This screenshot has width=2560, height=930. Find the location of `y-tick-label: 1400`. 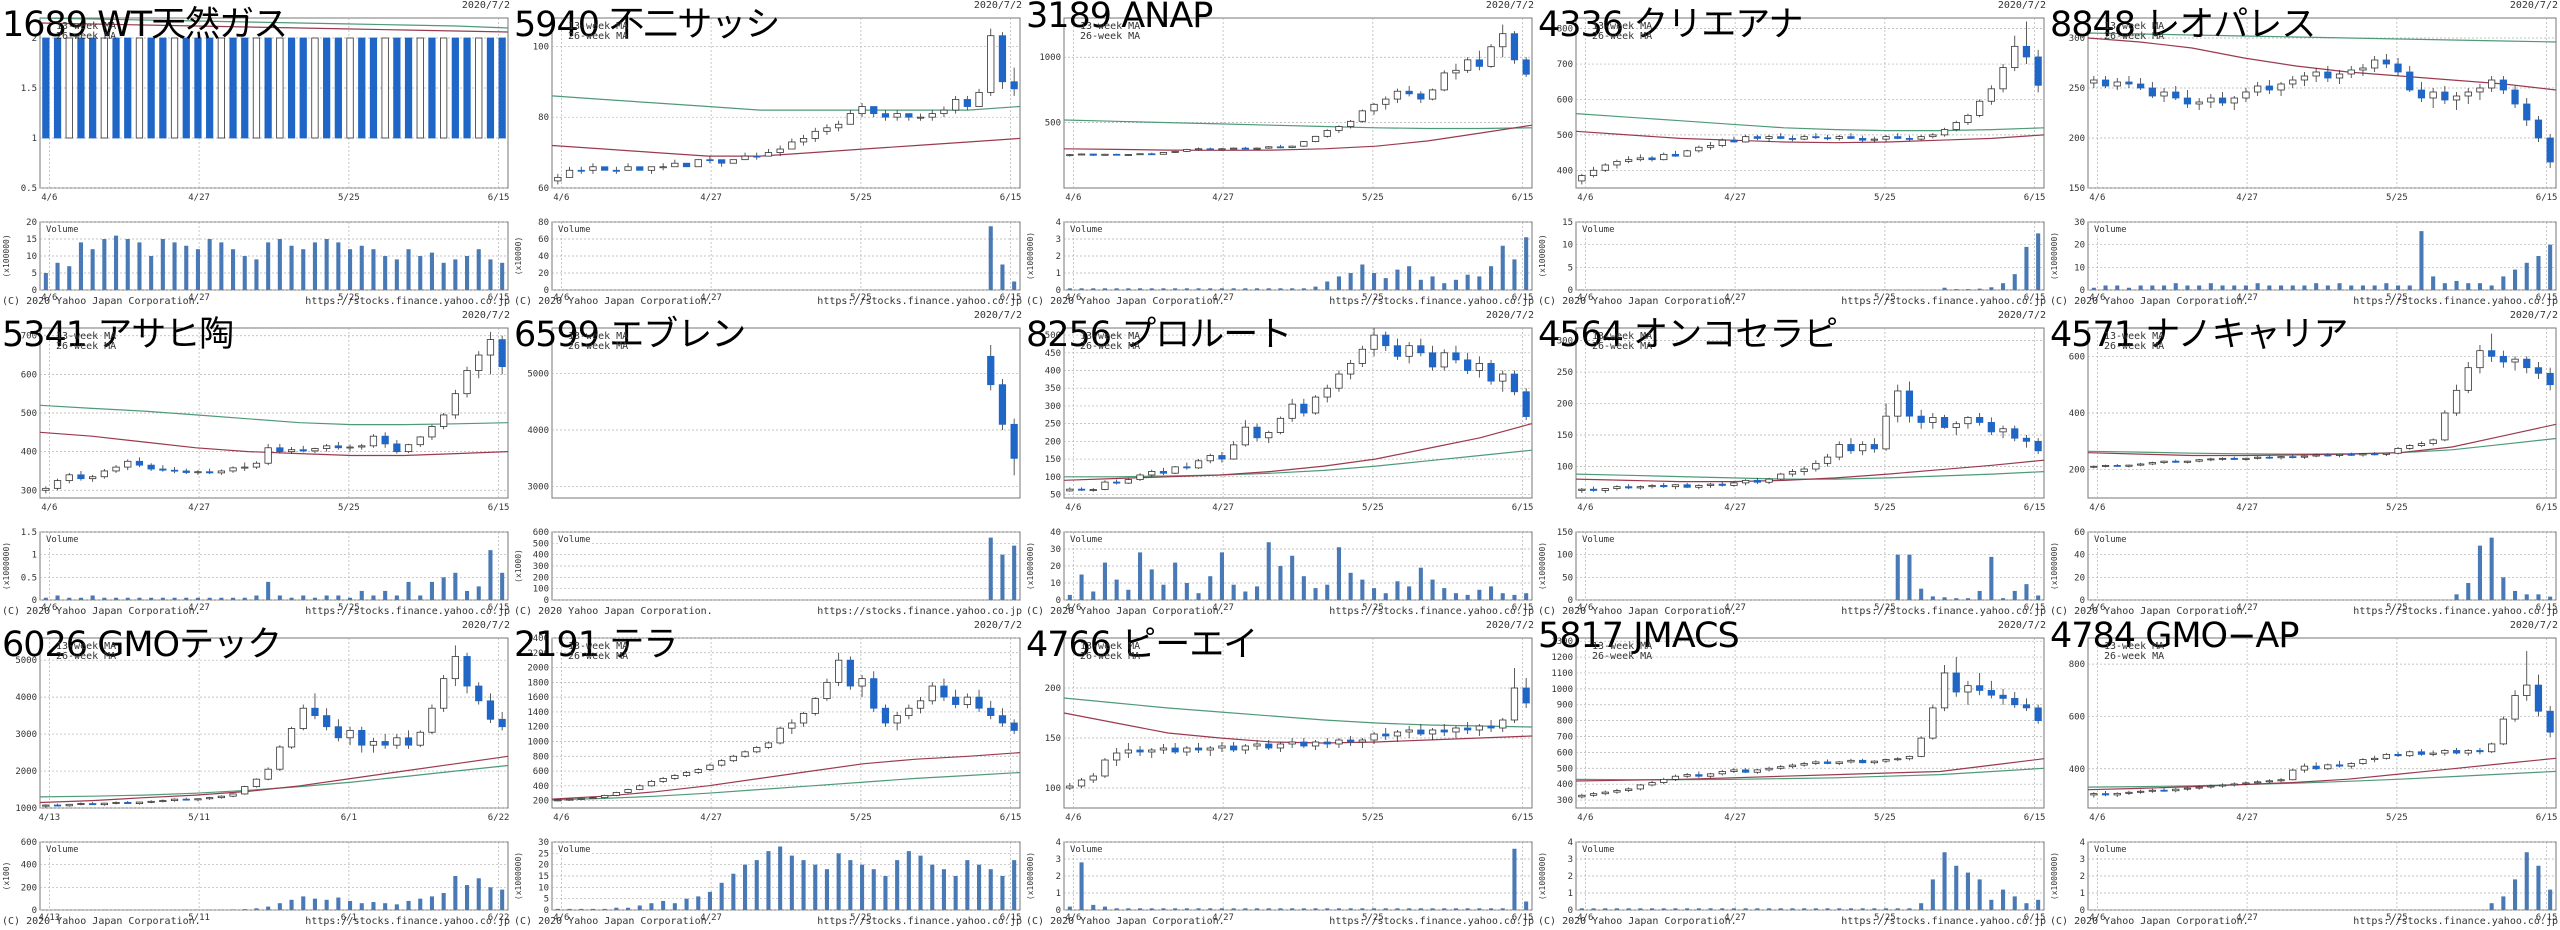

y-tick-label: 1400 is located at coordinates (538, 713).